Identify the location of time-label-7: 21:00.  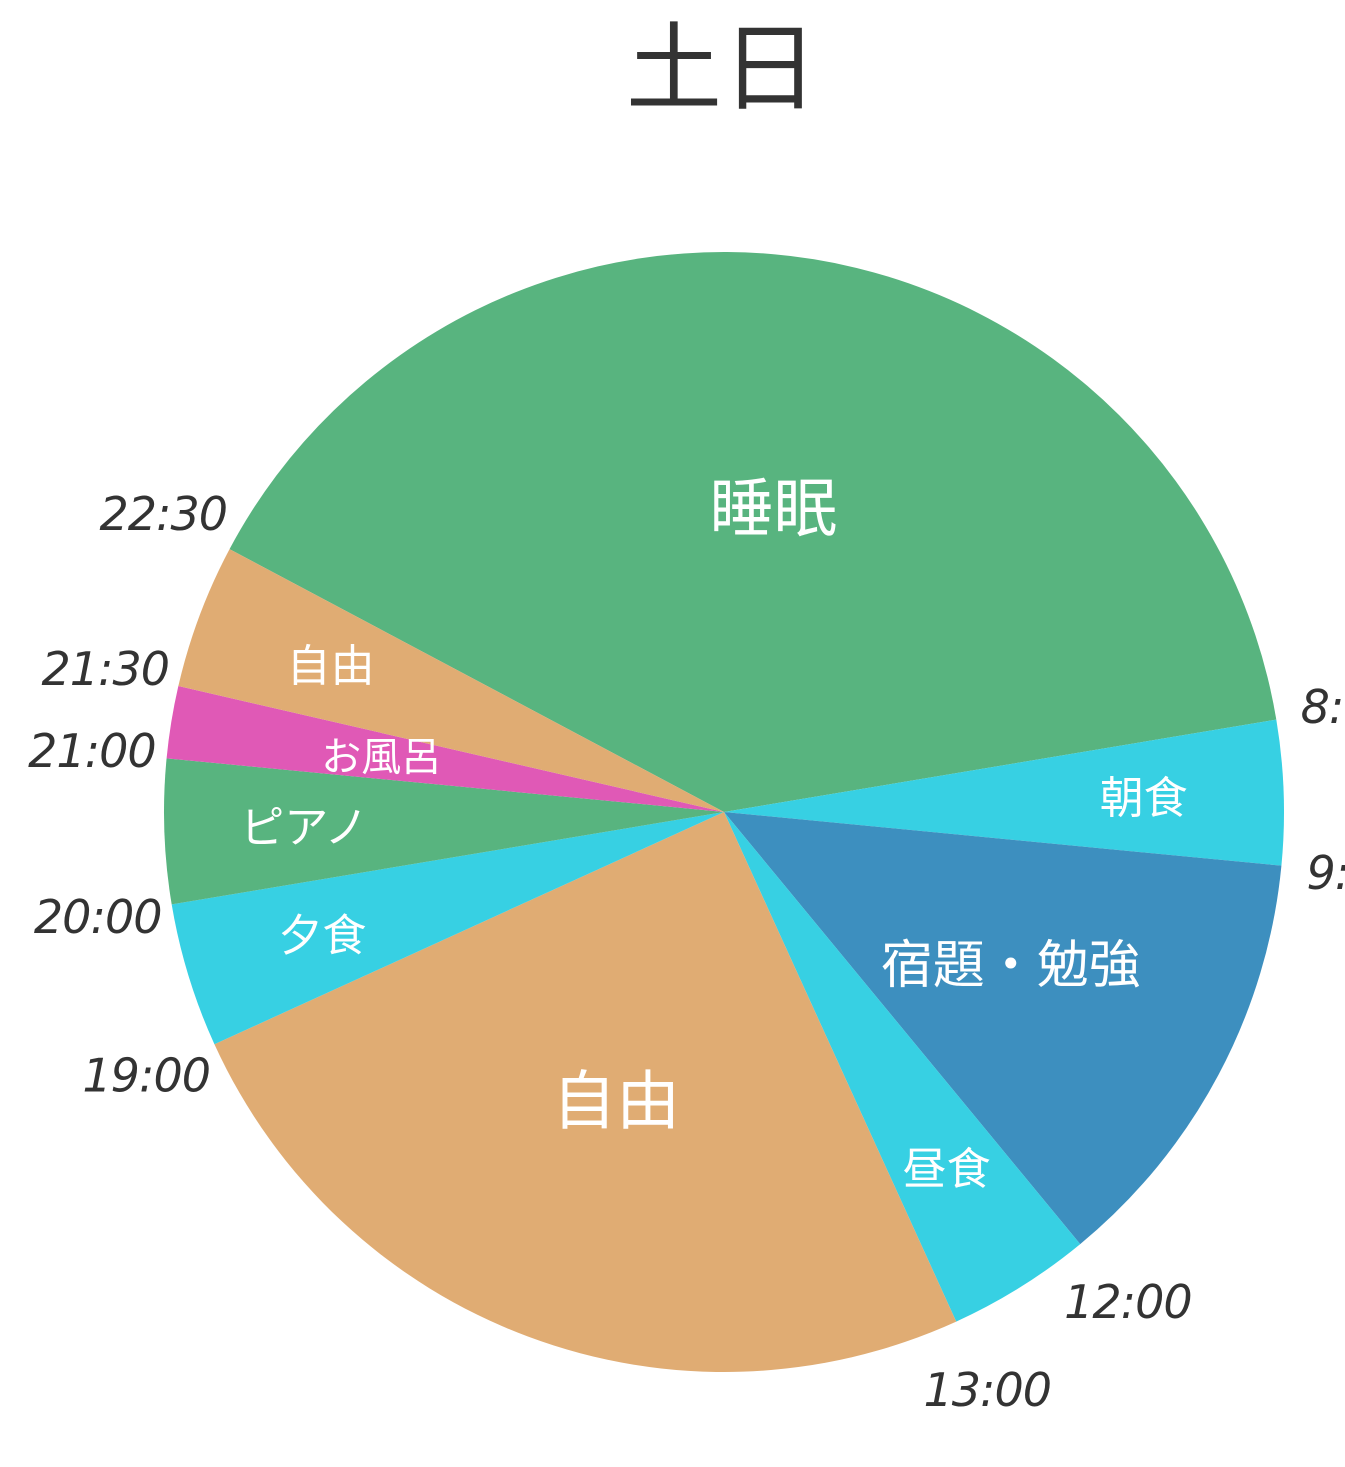
(92, 751).